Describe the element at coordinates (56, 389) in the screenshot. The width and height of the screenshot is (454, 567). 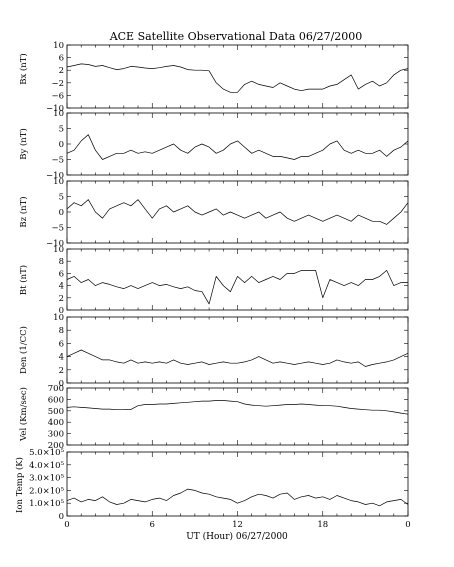
I see `y-tick-label: 700` at that location.